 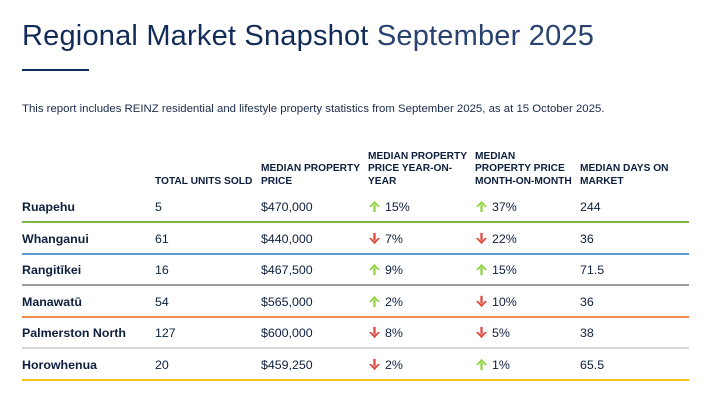 I want to click on cell-median-price: $440,000, so click(x=287, y=239).